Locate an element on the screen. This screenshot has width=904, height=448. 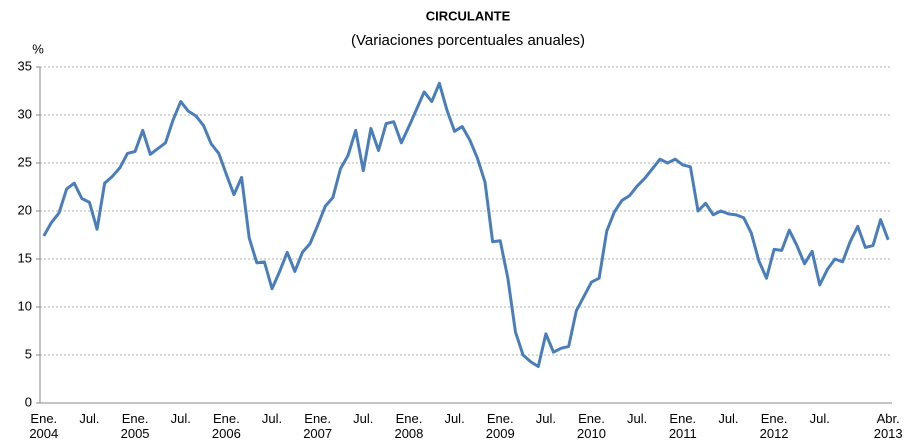
x-tick-label: Ene. 2008 is located at coordinates (409, 426).